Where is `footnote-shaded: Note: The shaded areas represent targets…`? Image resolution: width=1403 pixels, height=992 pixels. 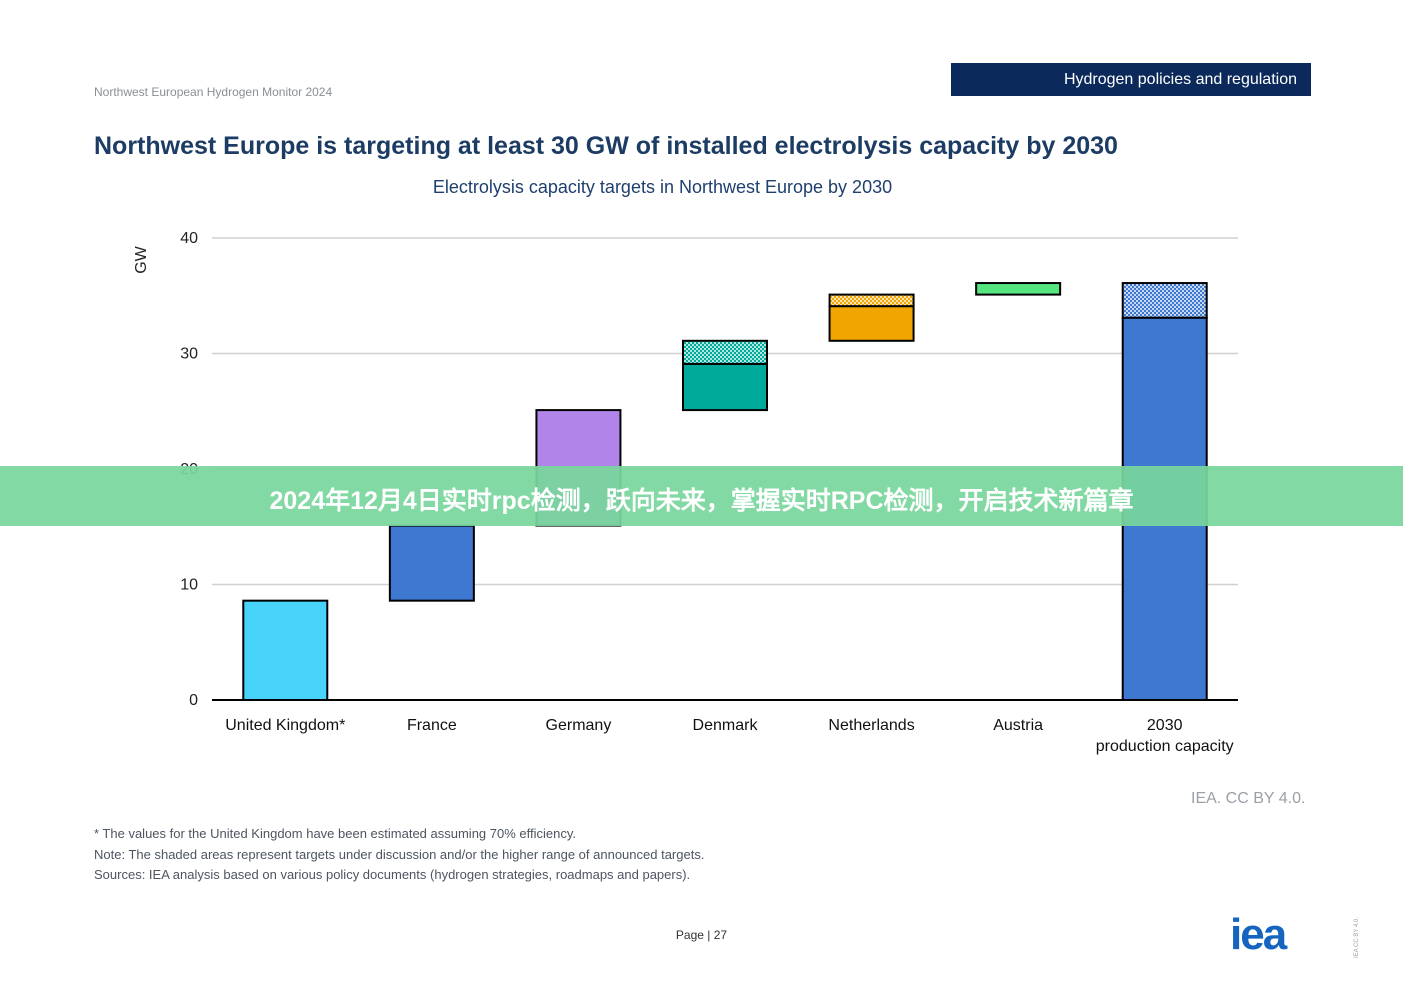
footnote-shaded: Note: The shaded areas represent targets… is located at coordinates (399, 854).